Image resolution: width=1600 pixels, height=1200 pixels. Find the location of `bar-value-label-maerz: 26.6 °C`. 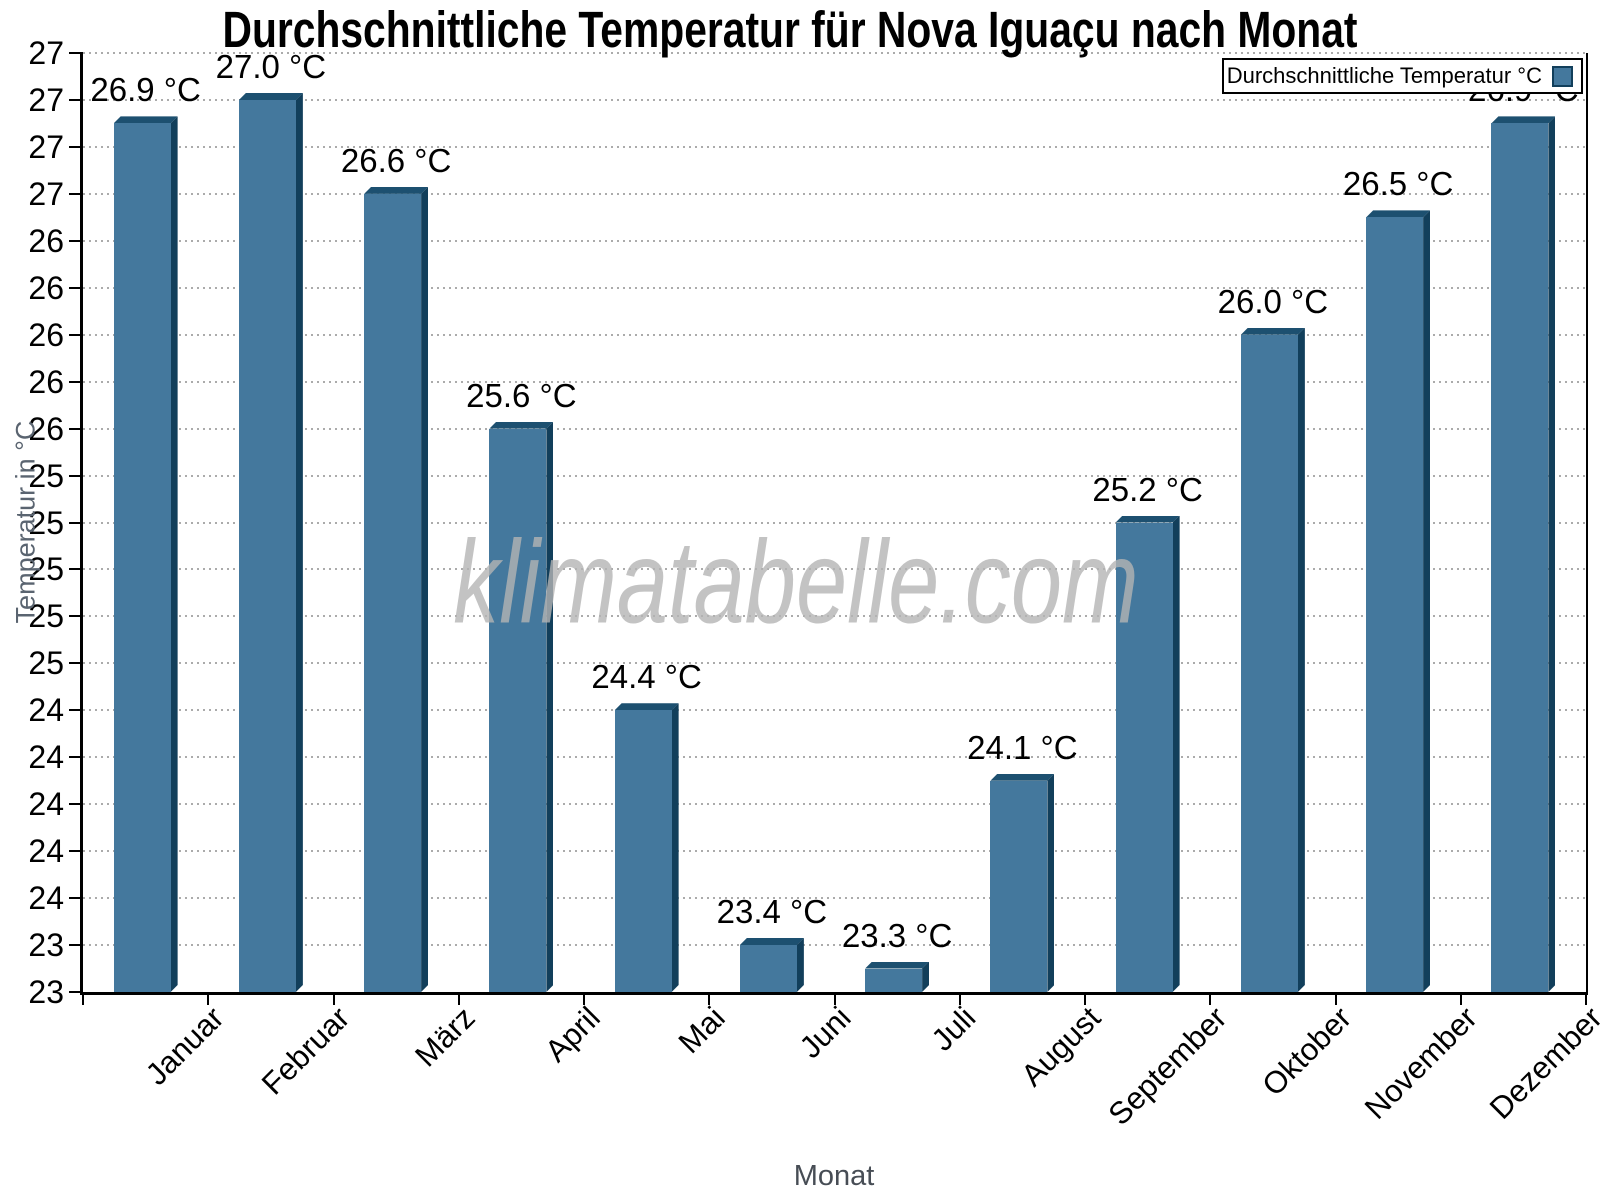

bar-value-label-maerz: 26.6 °C is located at coordinates (396, 160).